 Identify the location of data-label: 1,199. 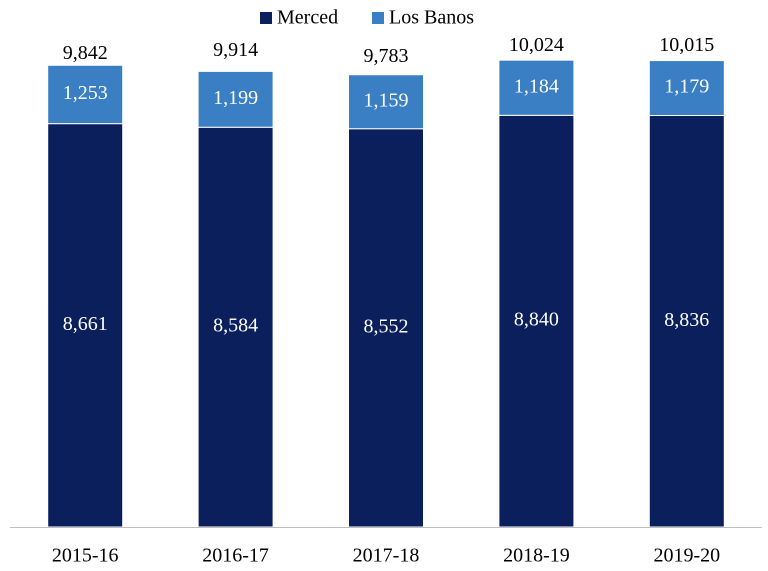
(235, 98).